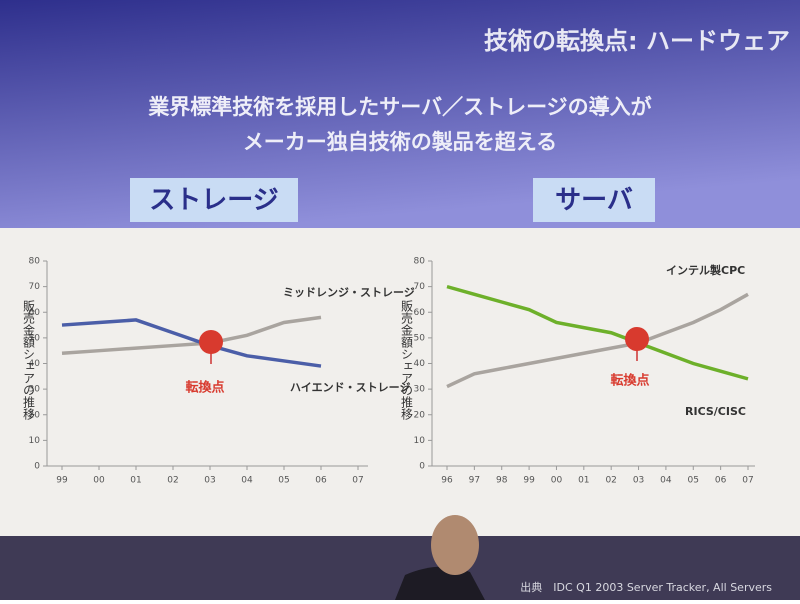 Image resolution: width=800 pixels, height=604 pixels. Describe the element at coordinates (349, 292) in the screenshot. I see `series-label: ミッドレンジ・ストレージ` at that location.